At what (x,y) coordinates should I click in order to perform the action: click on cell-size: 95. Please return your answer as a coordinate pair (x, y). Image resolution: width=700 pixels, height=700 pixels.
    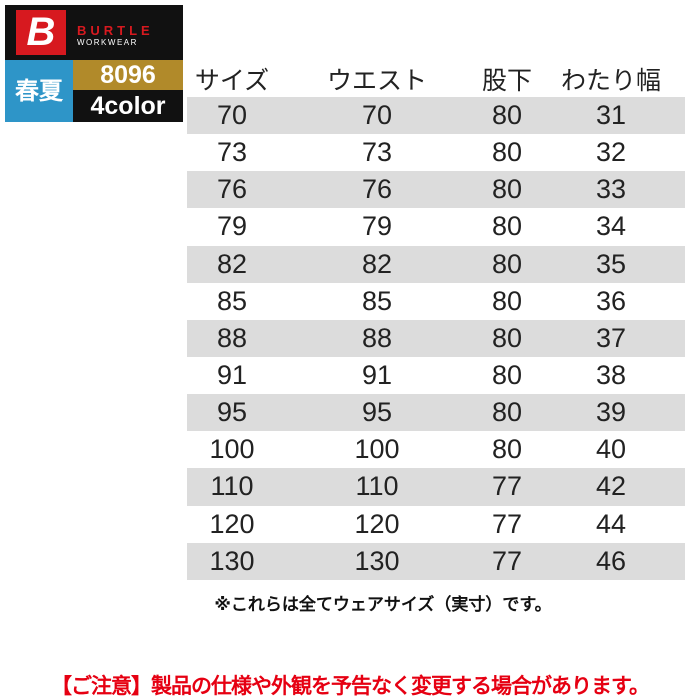
    Looking at the image, I should click on (232, 412).